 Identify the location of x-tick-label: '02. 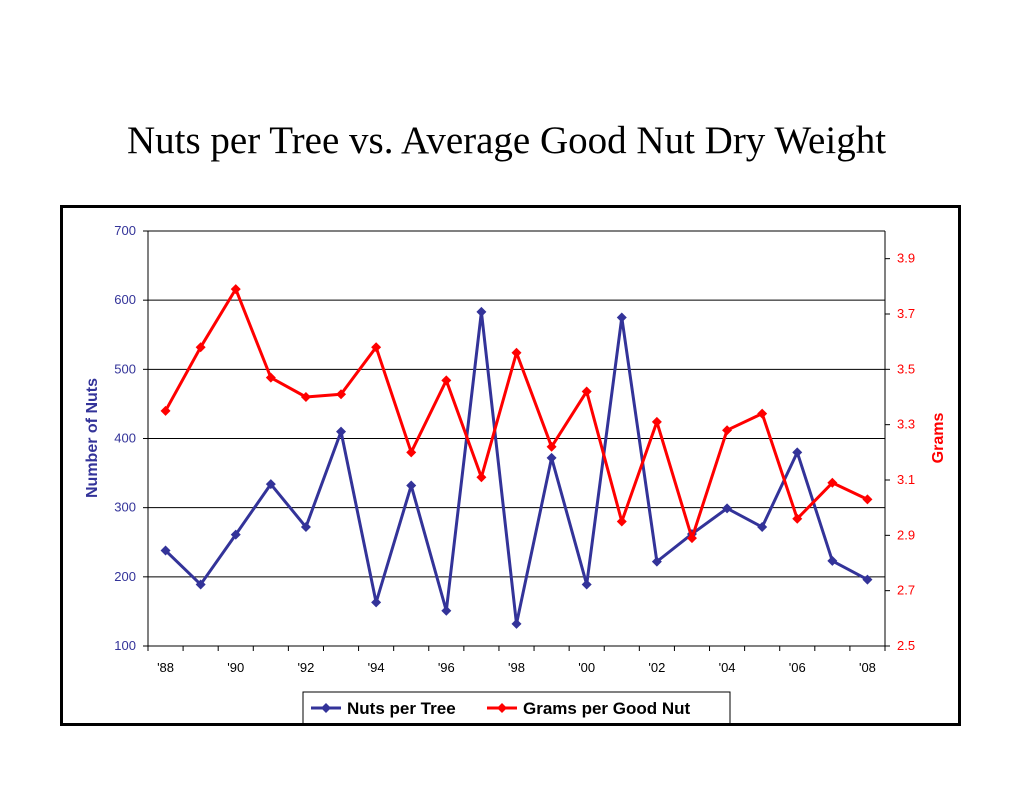
(656, 667).